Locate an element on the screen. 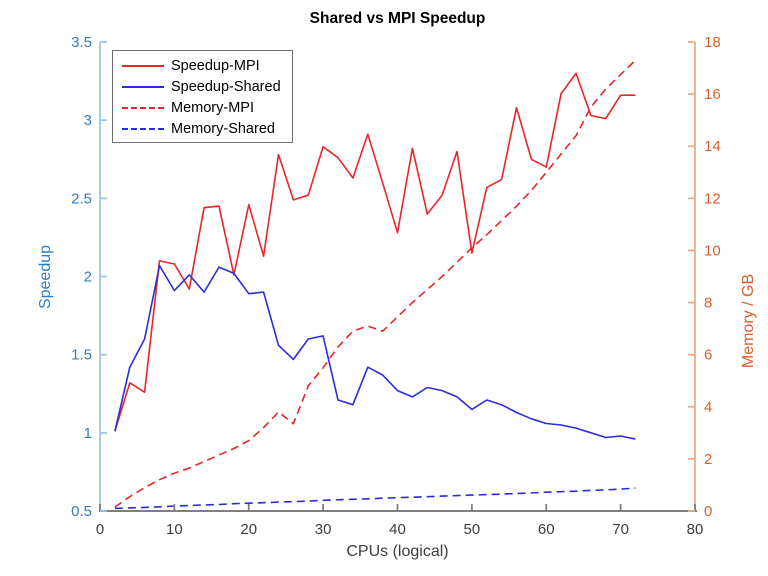 This screenshot has width=768, height=576. legend-item-speedup-shared: Speedup-Shared is located at coordinates (202, 86).